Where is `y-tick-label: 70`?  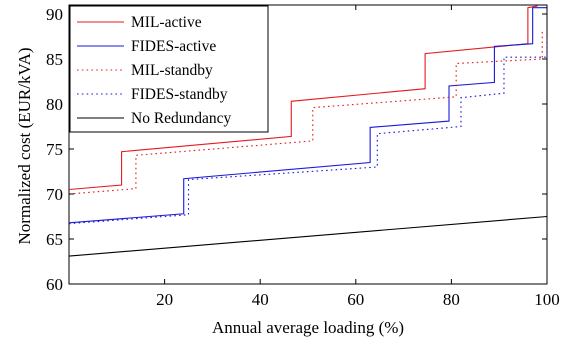
y-tick-label: 70 is located at coordinates (54, 194).